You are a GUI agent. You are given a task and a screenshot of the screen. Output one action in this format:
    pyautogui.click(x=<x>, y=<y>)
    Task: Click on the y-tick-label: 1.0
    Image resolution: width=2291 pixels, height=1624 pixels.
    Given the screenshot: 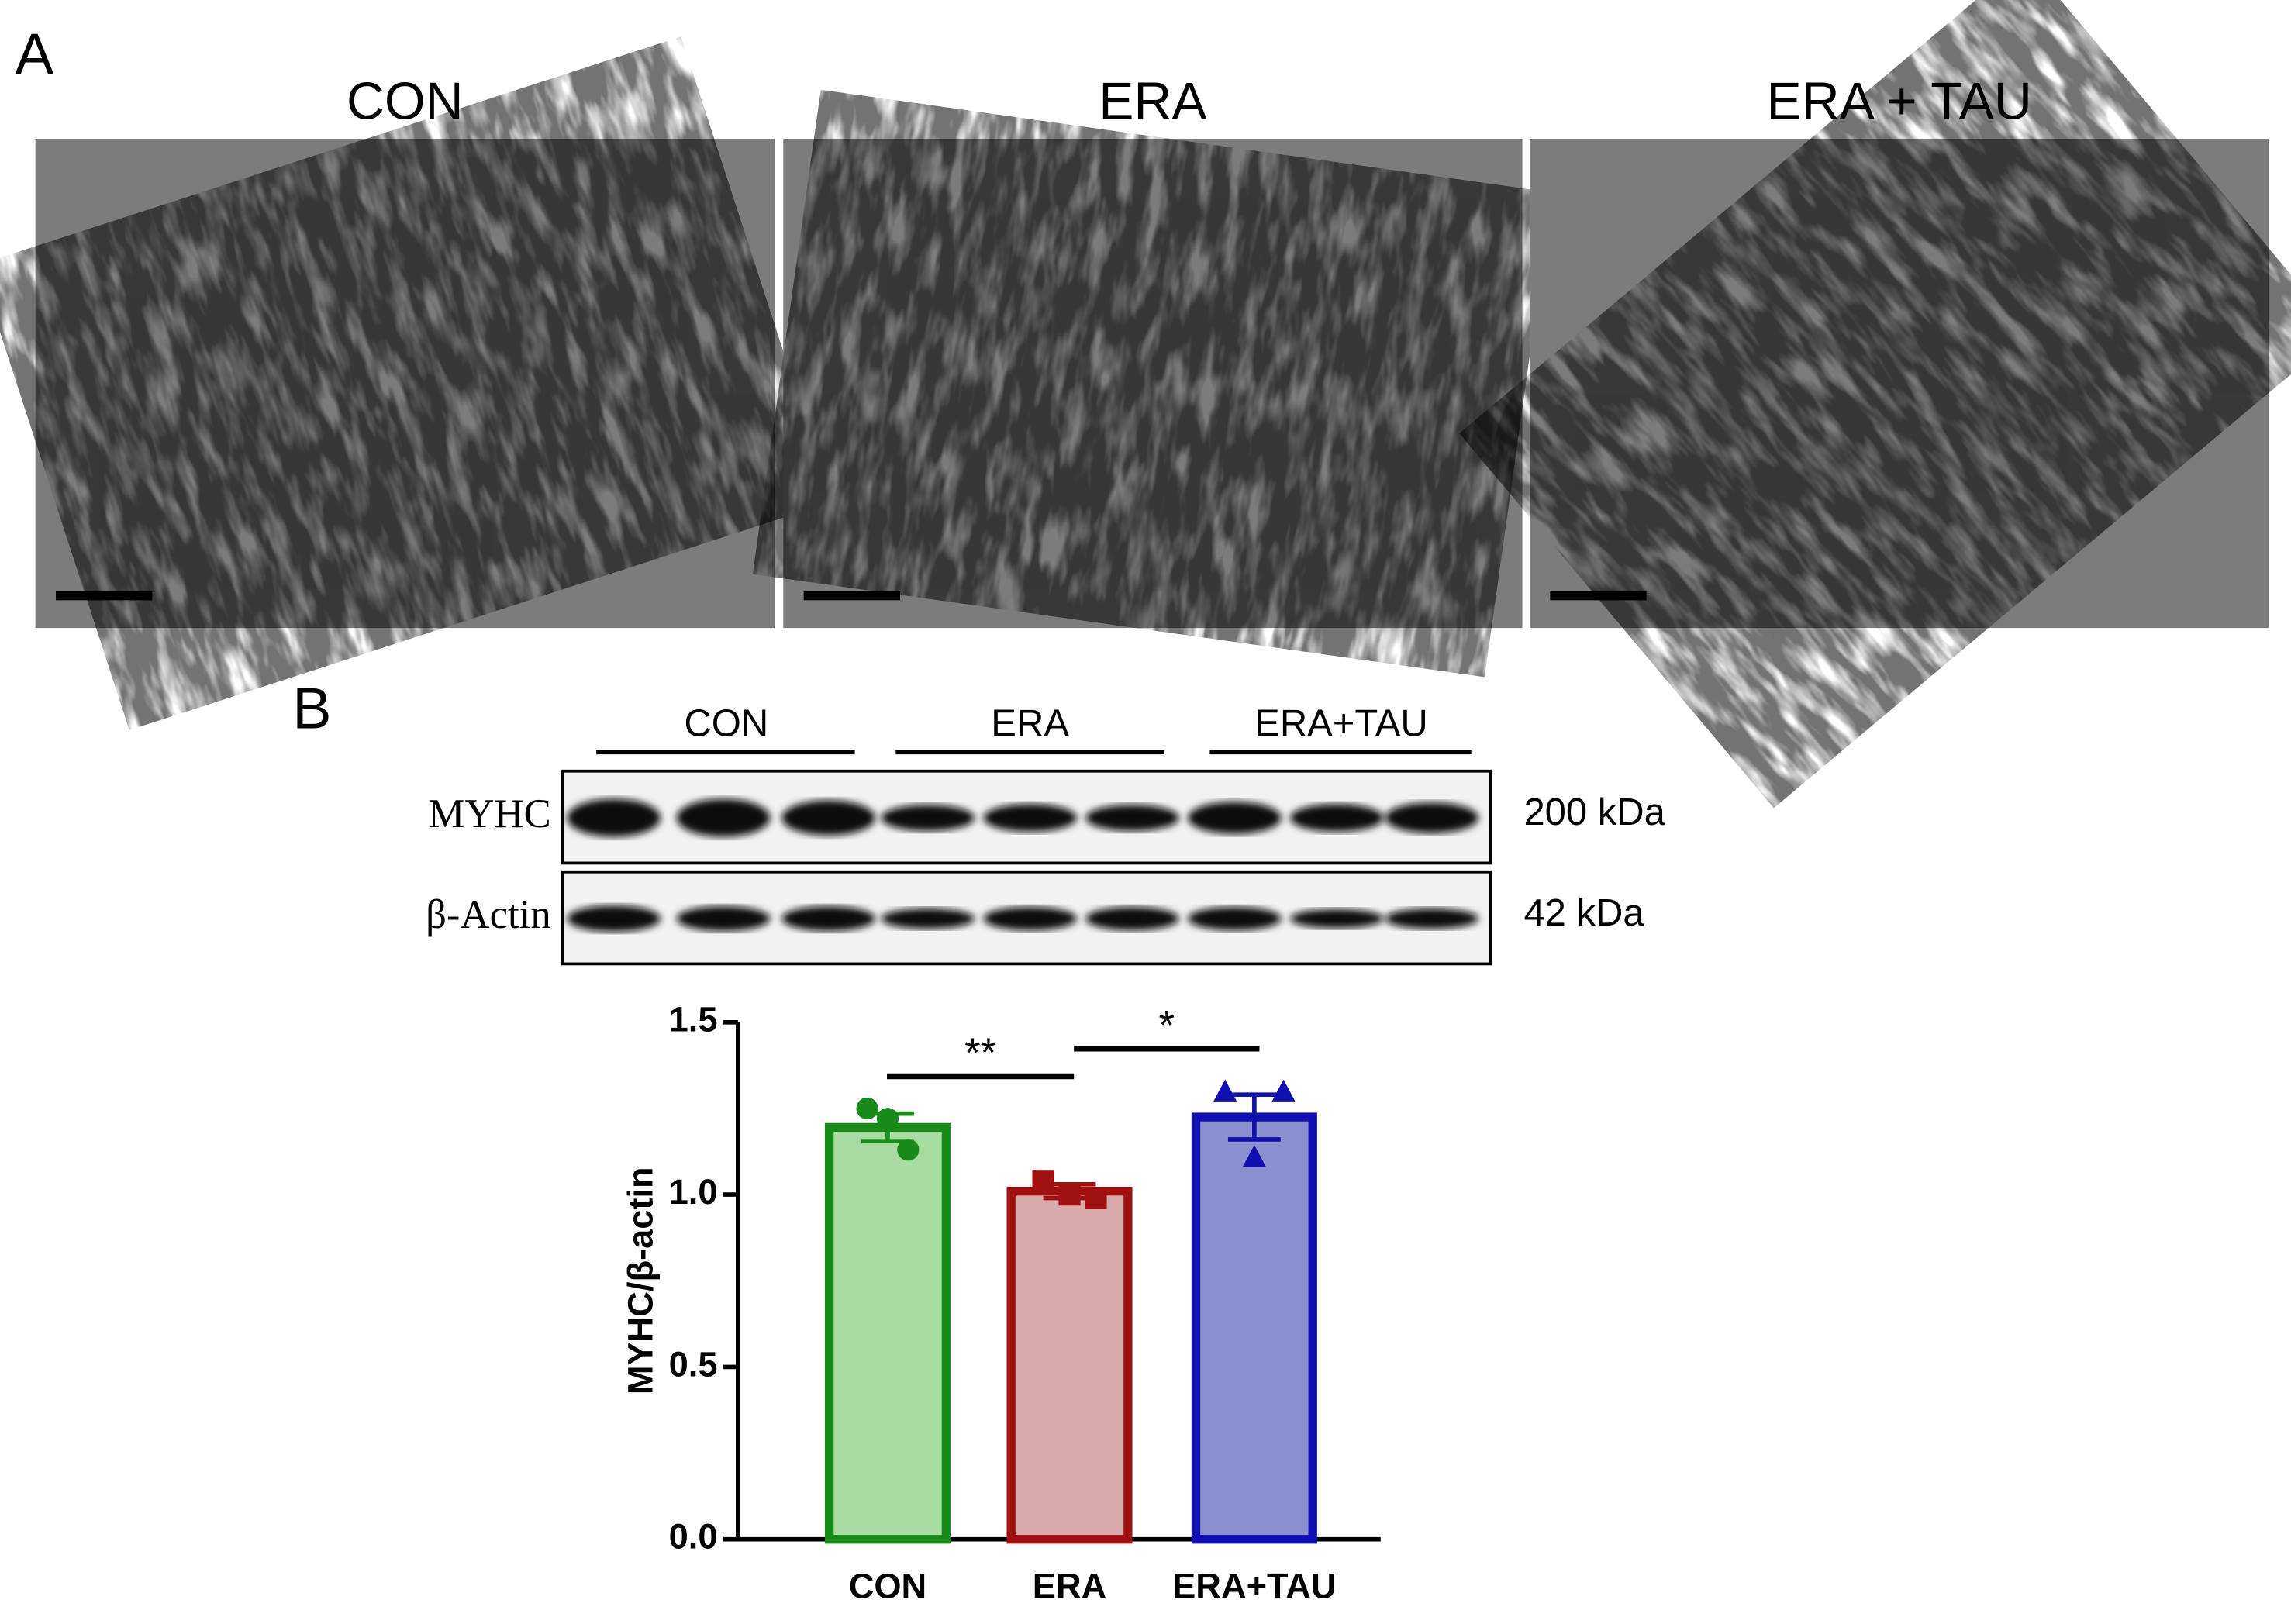 What is the action you would take?
    pyautogui.click(x=693, y=1192)
    